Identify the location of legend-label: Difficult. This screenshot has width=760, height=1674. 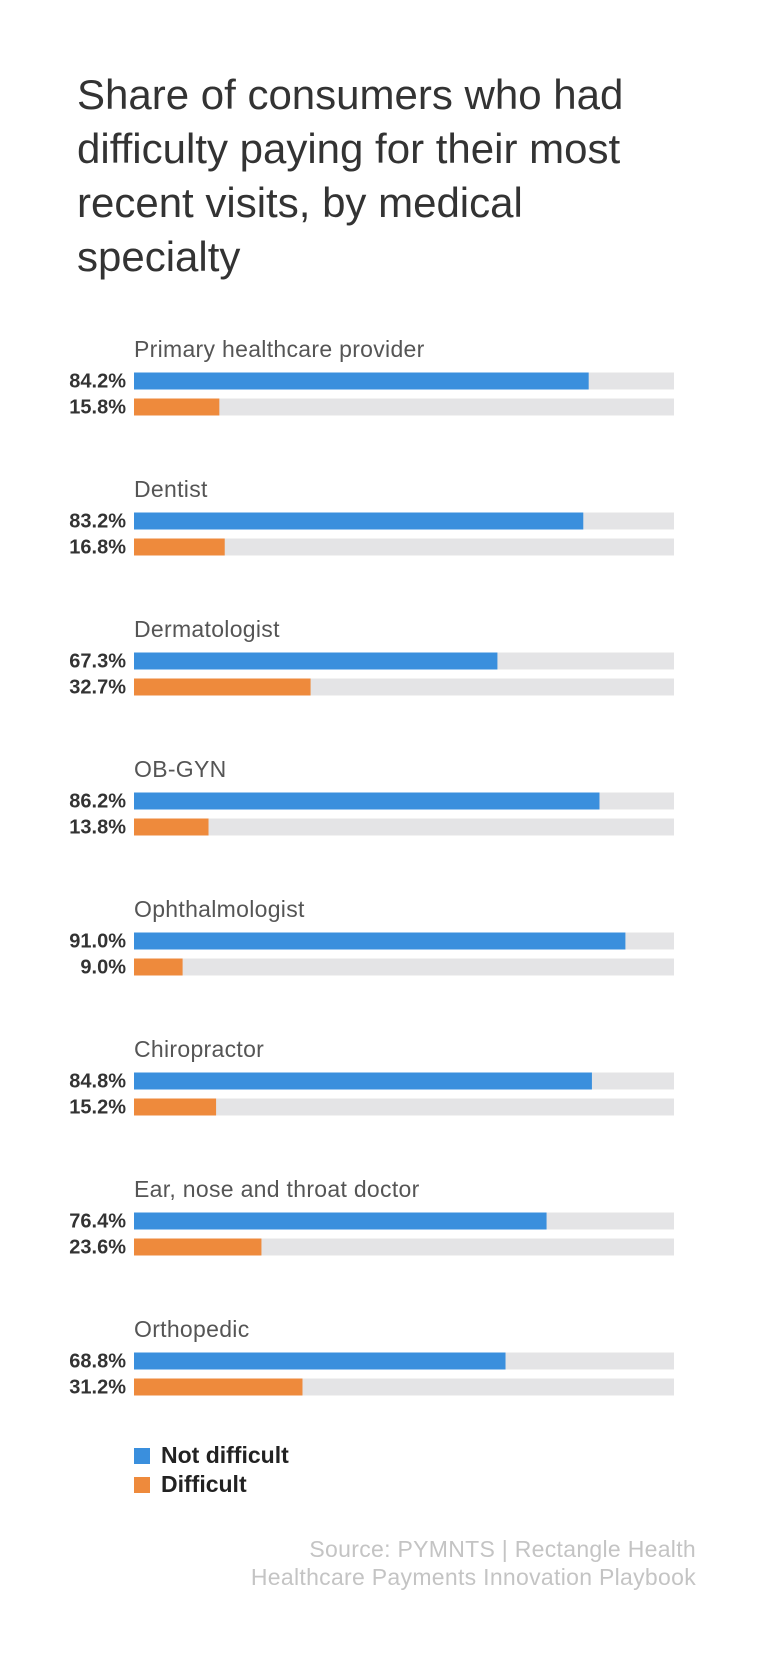
(204, 1484).